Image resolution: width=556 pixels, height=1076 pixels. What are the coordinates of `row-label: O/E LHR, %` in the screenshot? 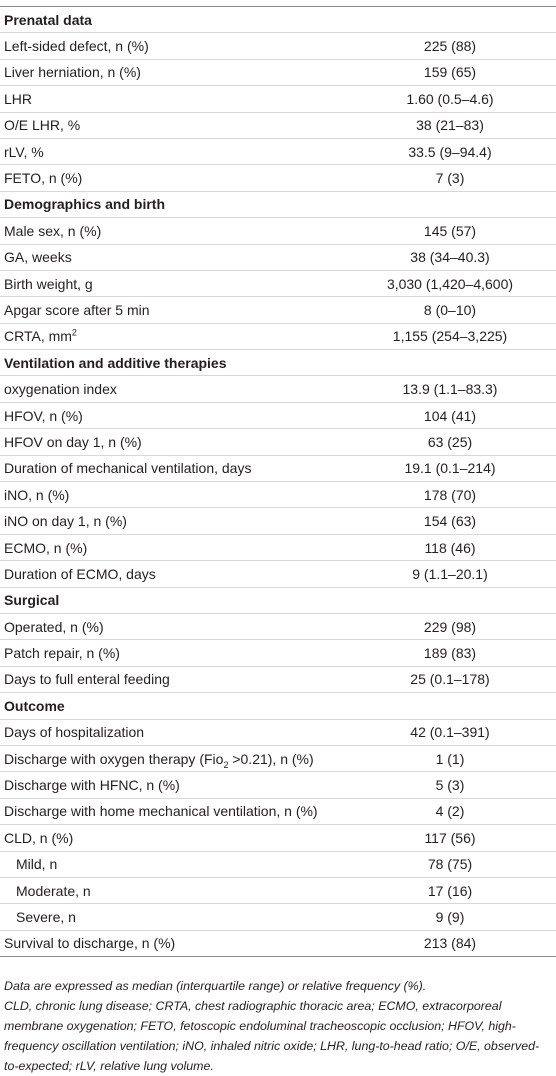 It's located at (175, 125).